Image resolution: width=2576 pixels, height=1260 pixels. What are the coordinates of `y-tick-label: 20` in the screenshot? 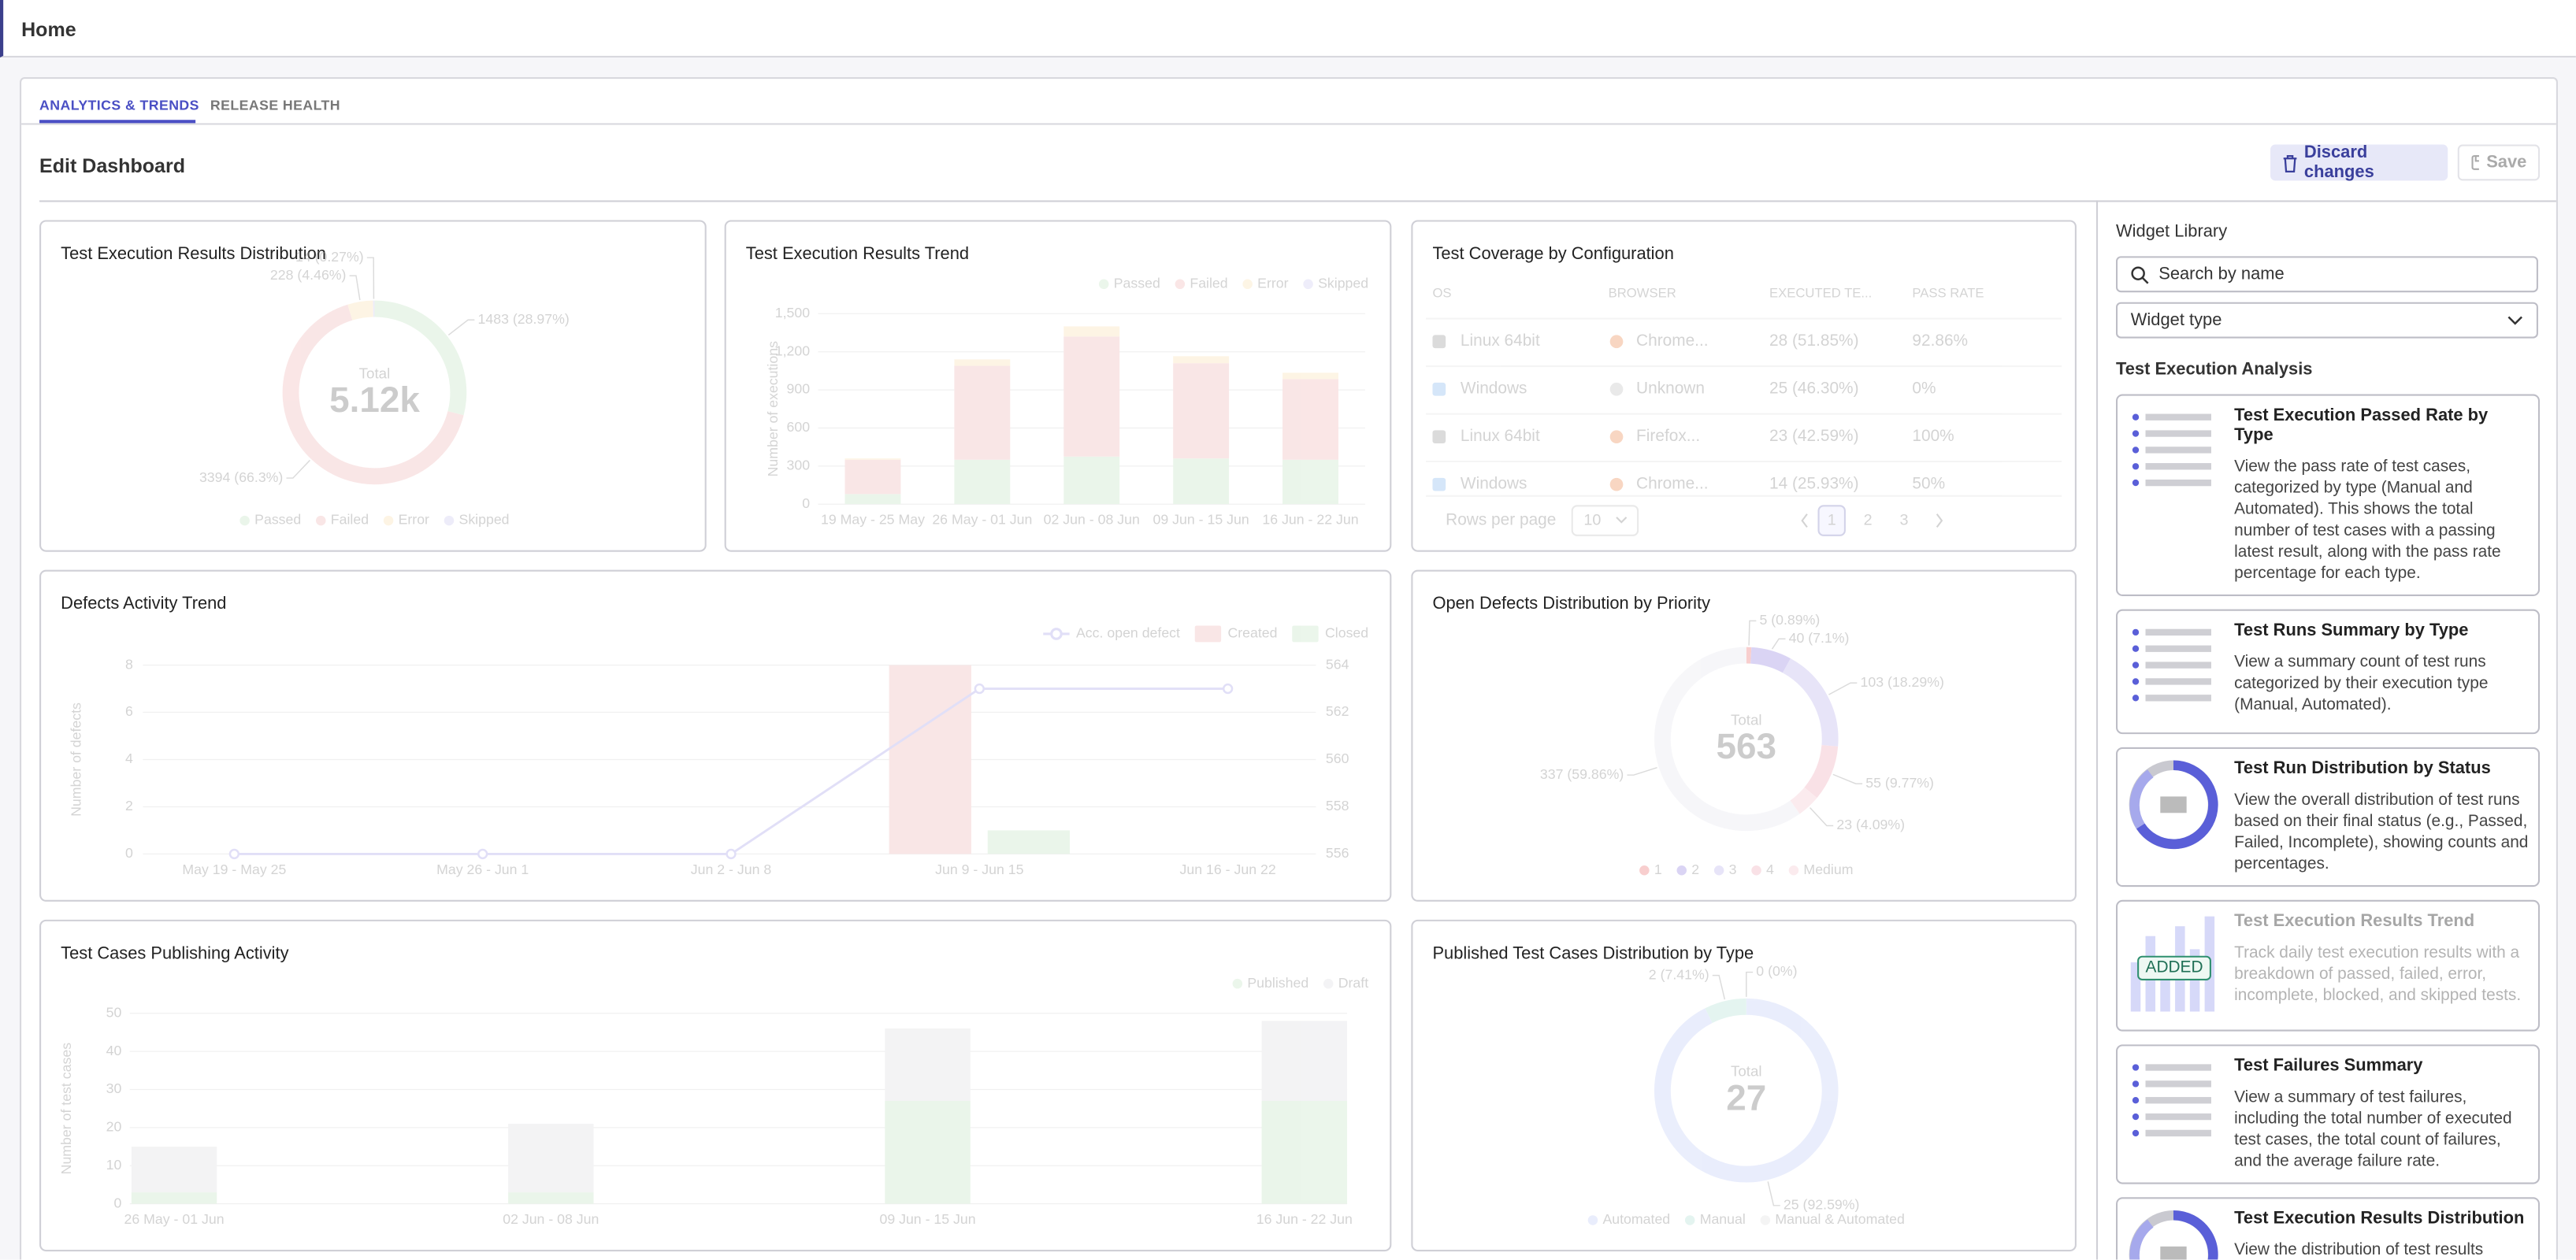 It's located at (114, 1127).